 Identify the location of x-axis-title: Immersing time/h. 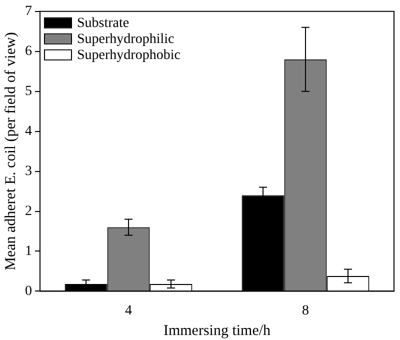
(217, 330).